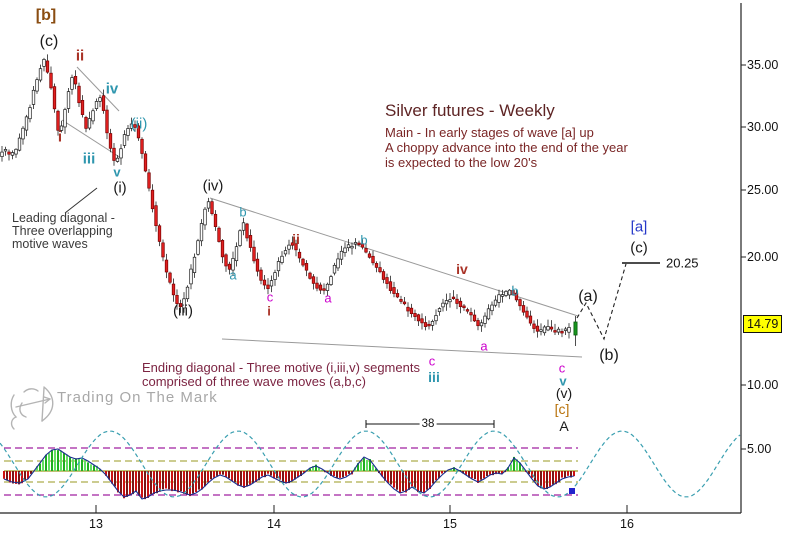  What do you see at coordinates (489, 132) in the screenshot?
I see `commentary-line: Main - In early stages of wave [a] up` at bounding box center [489, 132].